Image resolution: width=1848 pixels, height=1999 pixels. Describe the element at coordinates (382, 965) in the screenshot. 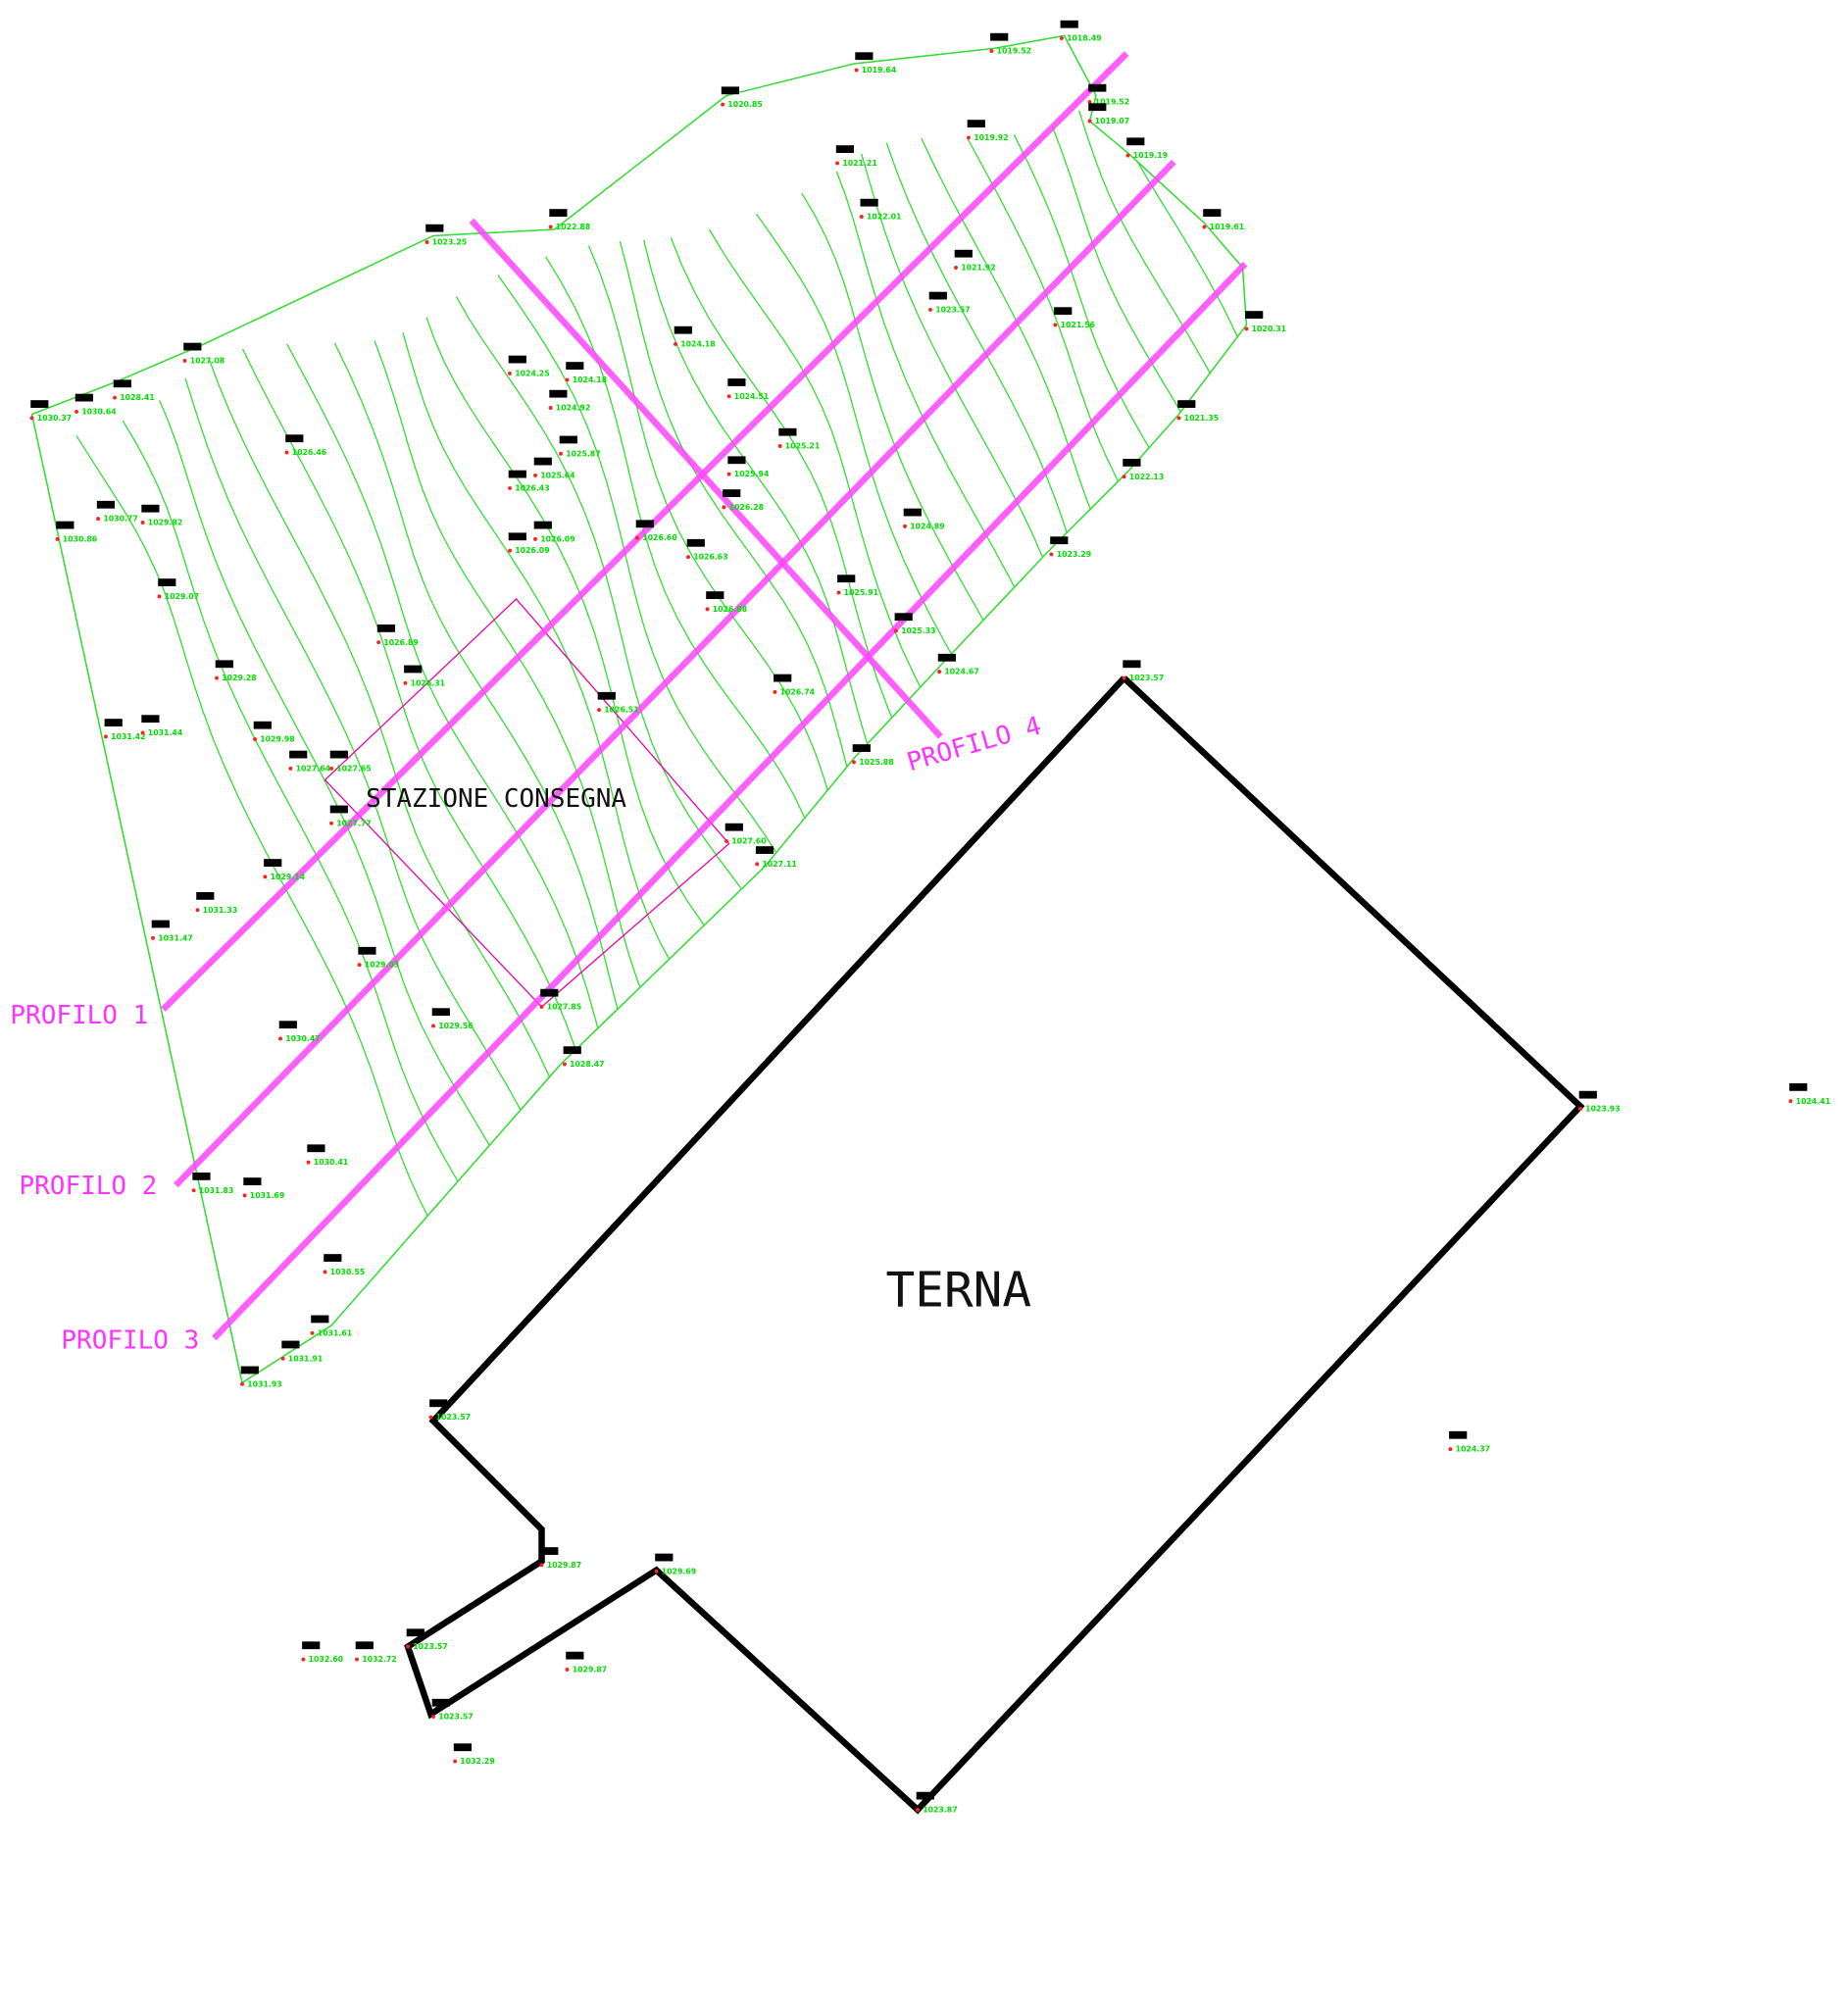

I see `elevation-label: 1029.03` at that location.